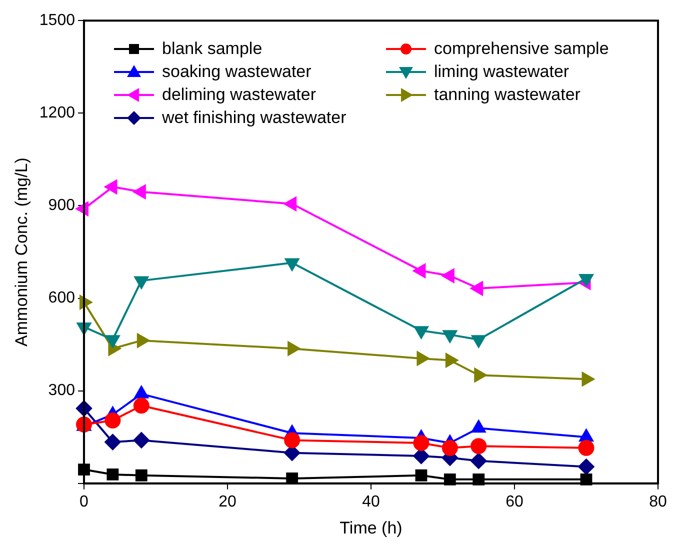 The image size is (686, 551). What do you see at coordinates (84, 501) in the screenshot?
I see `x-tick-label: 0` at bounding box center [84, 501].